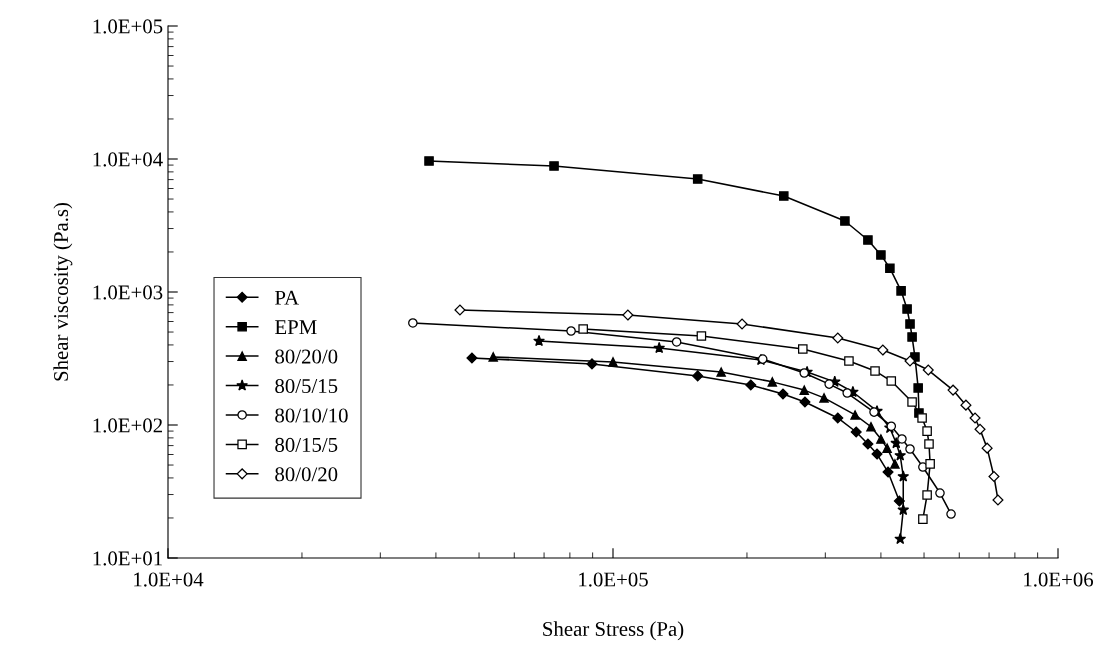 Image resolution: width=1111 pixels, height=657 pixels. What do you see at coordinates (1059, 579) in the screenshot?
I see `x-tick-label: 1.0E+06` at bounding box center [1059, 579].